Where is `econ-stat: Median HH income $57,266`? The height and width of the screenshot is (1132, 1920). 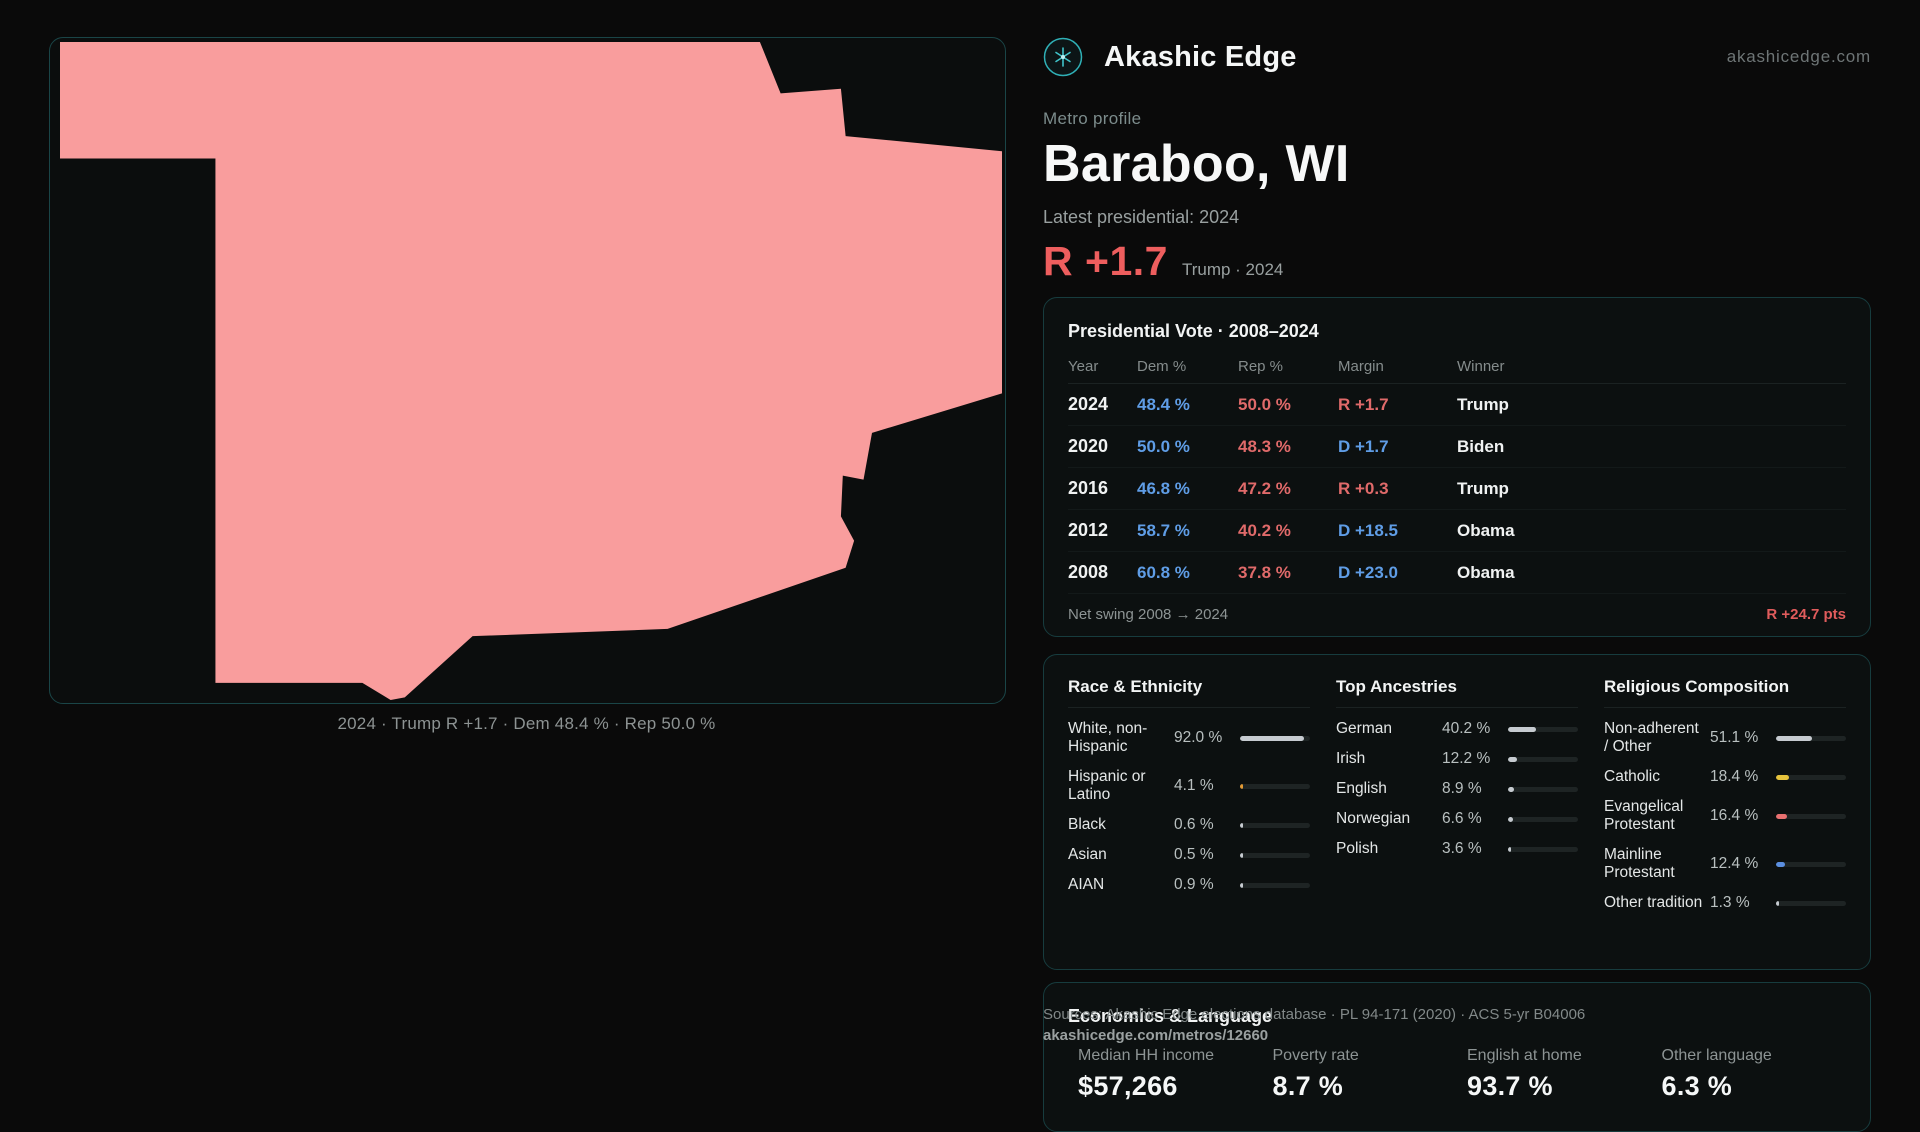
econ-stat: Median HH income $57,266 is located at coordinates (1165, 1074).